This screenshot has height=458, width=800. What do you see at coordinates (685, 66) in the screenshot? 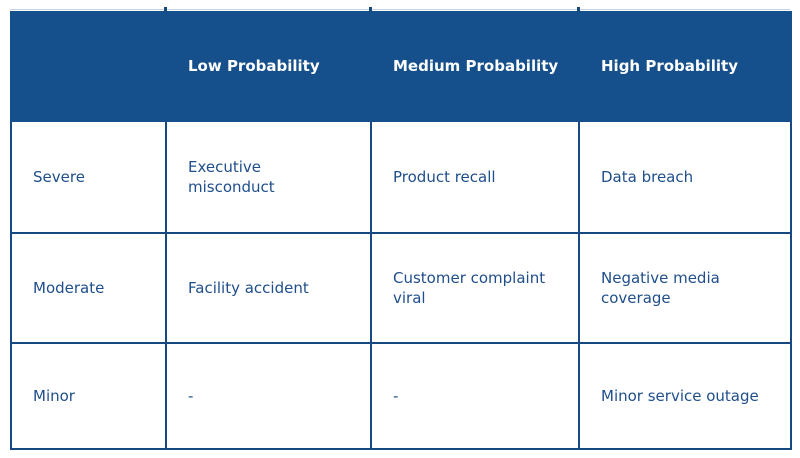
I see `column-header-high-probability: High Probability` at bounding box center [685, 66].